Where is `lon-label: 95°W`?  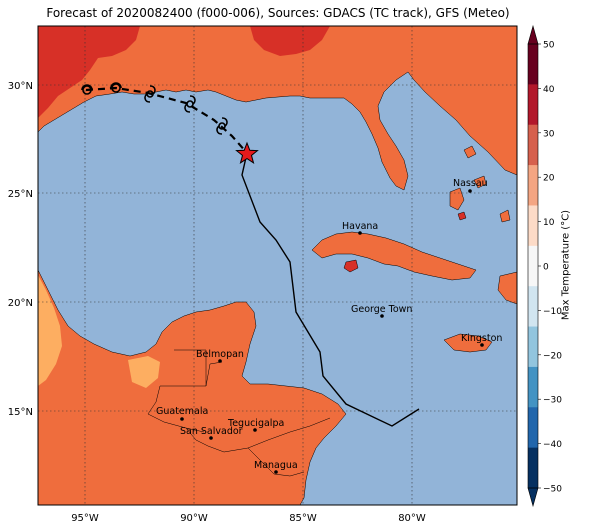
lon-label: 95°W is located at coordinates (85, 518).